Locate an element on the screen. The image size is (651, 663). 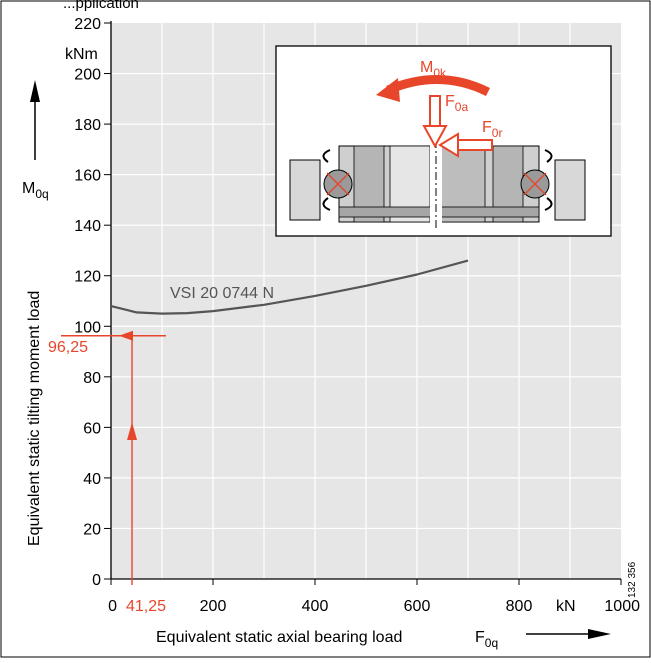
inset-label-moment: M0k is located at coordinates (433, 69).